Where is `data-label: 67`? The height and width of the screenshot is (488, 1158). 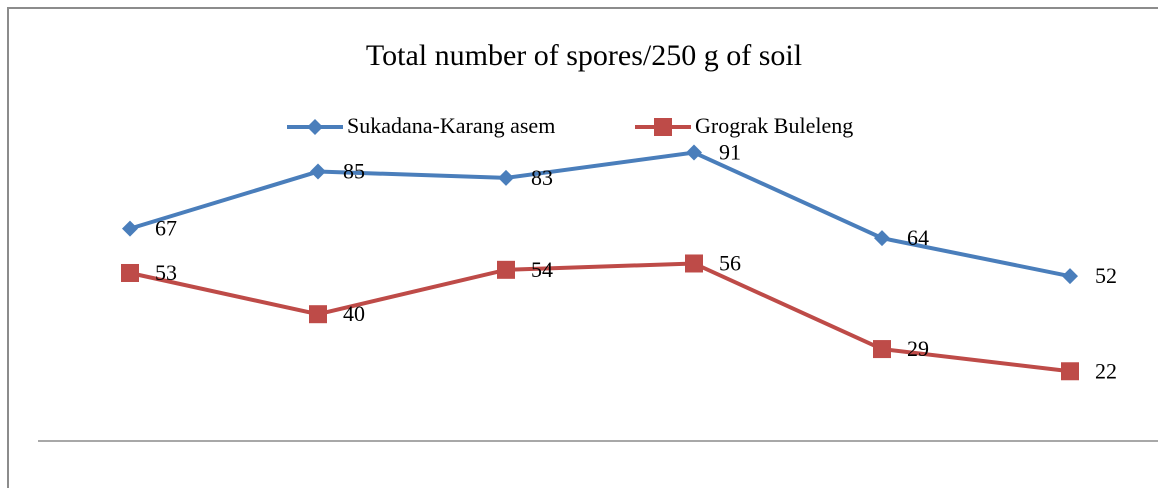 data-label: 67 is located at coordinates (166, 228).